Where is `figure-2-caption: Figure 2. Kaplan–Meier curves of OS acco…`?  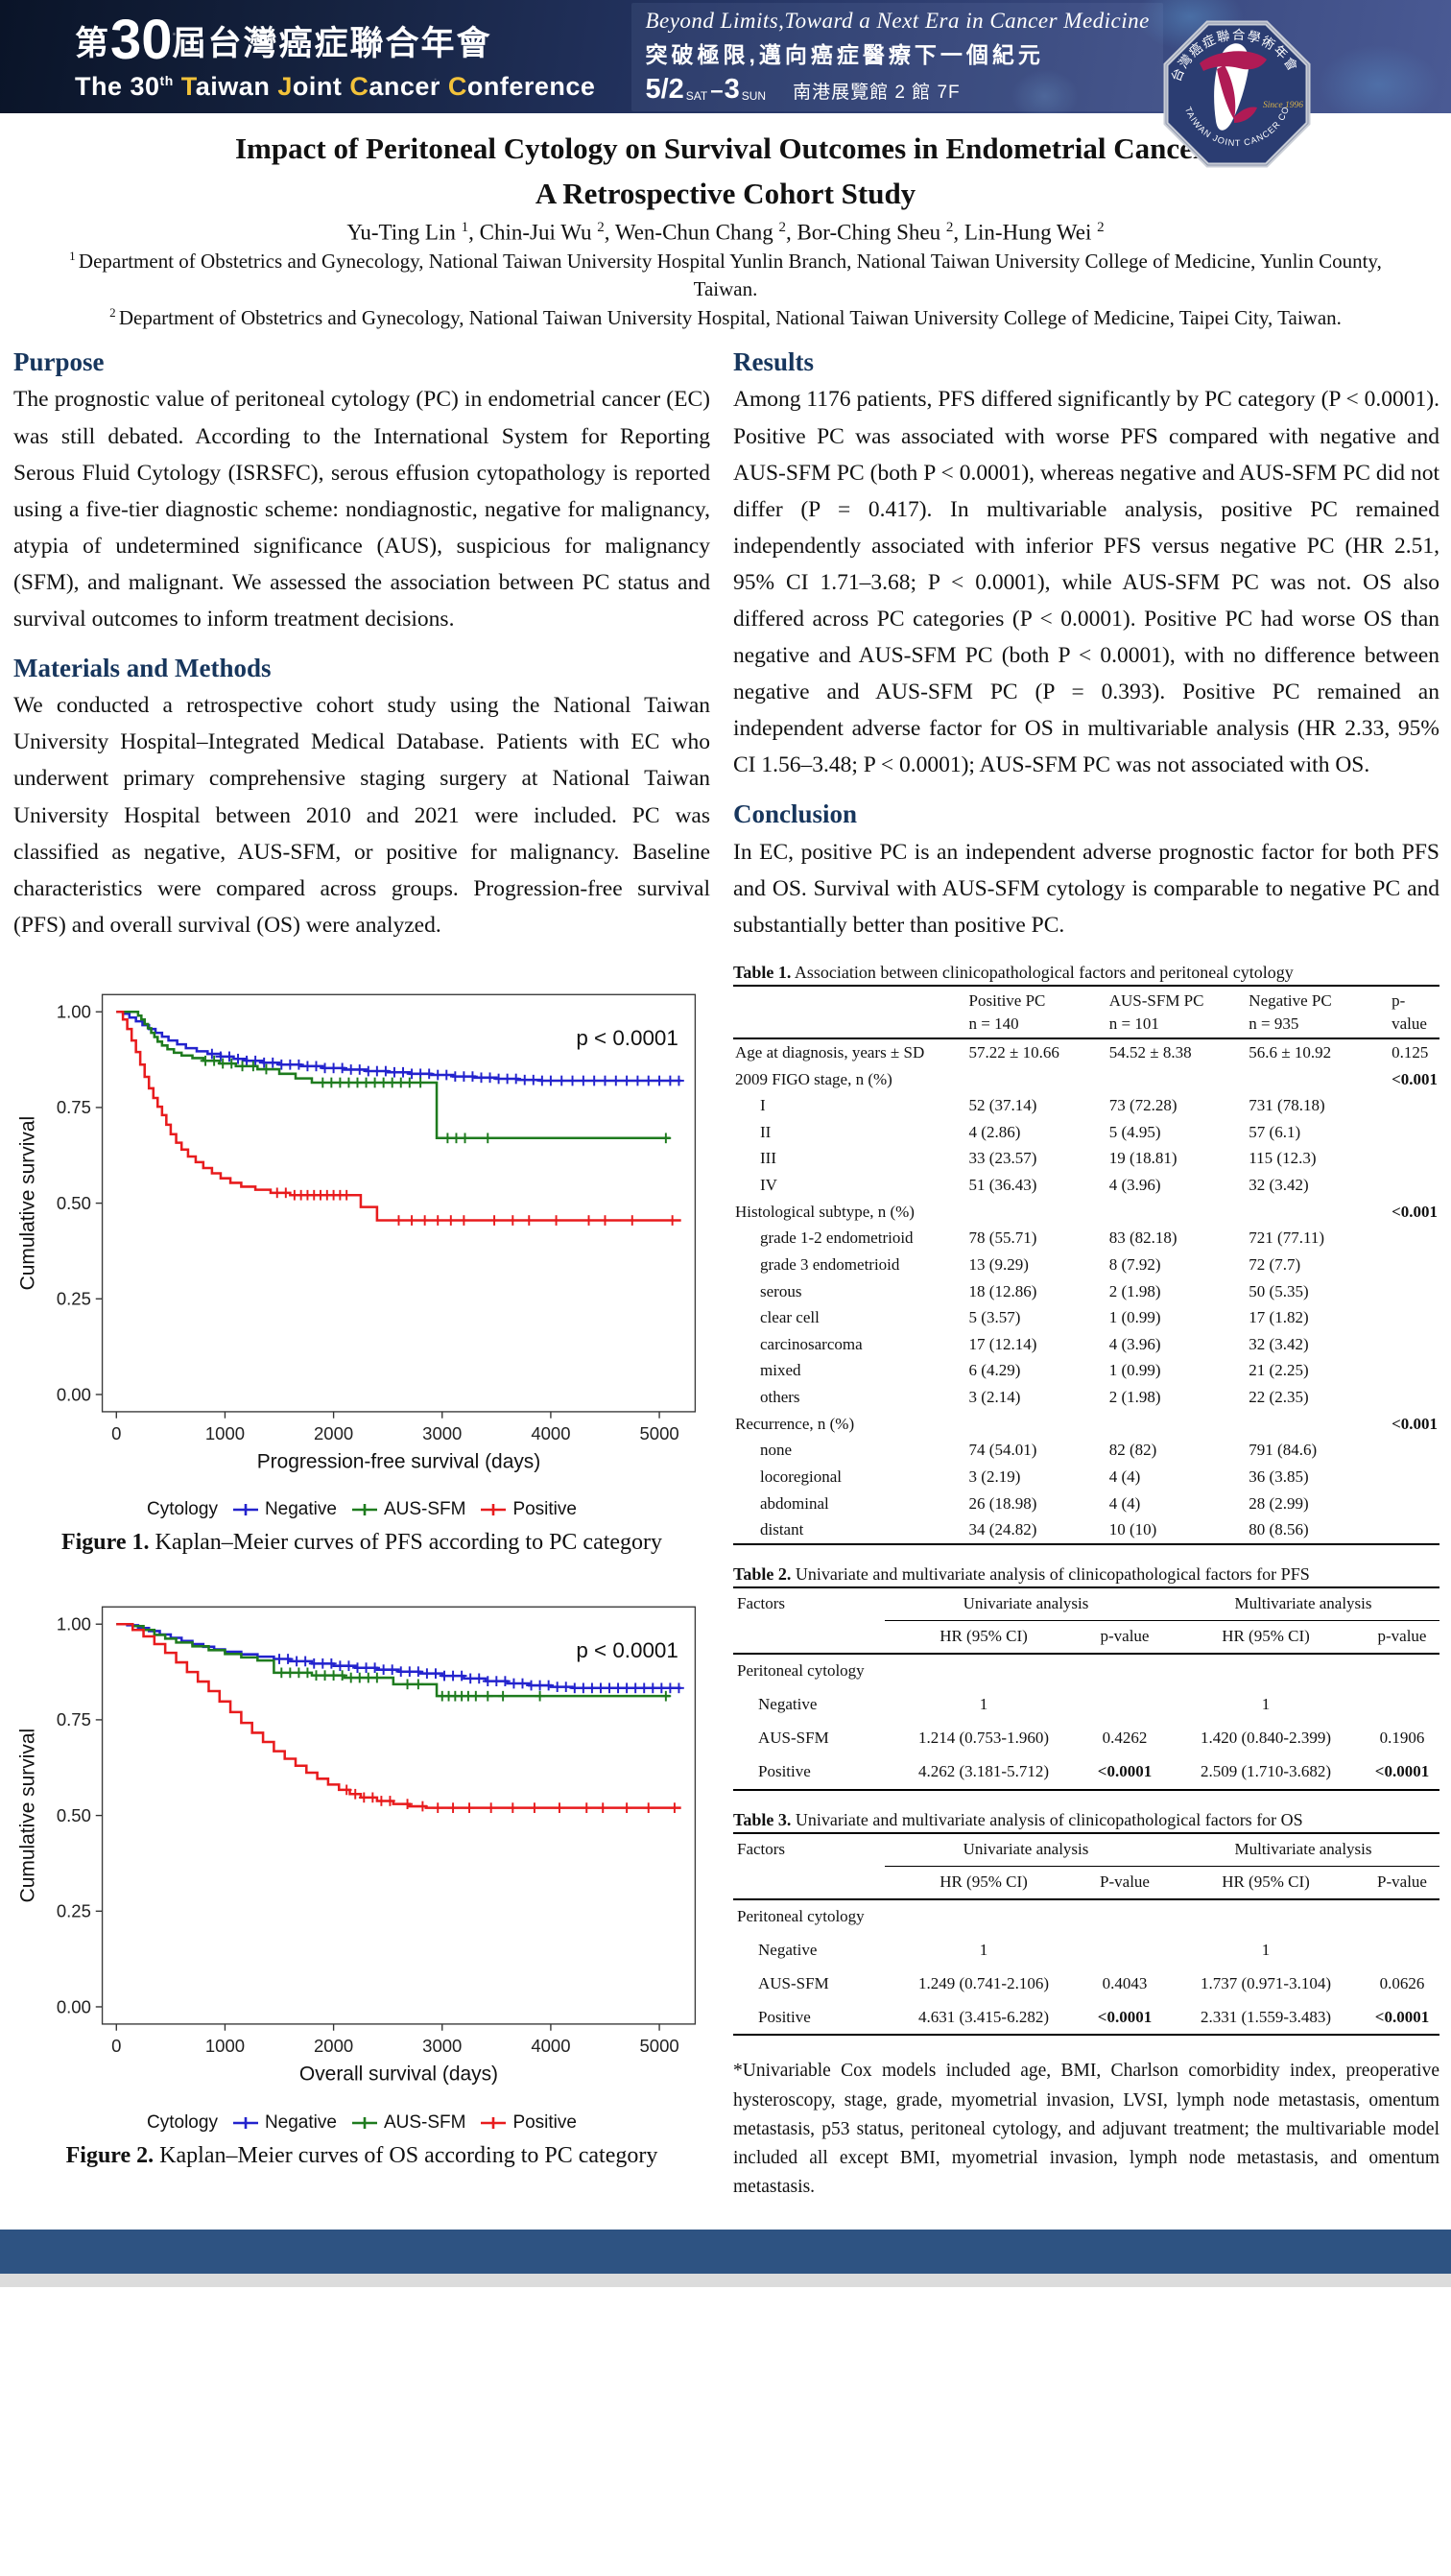
figure-2-caption: Figure 2. Kaplan–Meier curves of OS acco… is located at coordinates (361, 2156).